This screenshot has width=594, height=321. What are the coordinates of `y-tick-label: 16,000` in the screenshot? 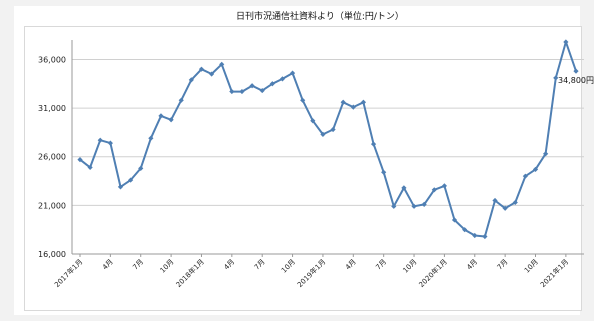 It's located at (52, 254).